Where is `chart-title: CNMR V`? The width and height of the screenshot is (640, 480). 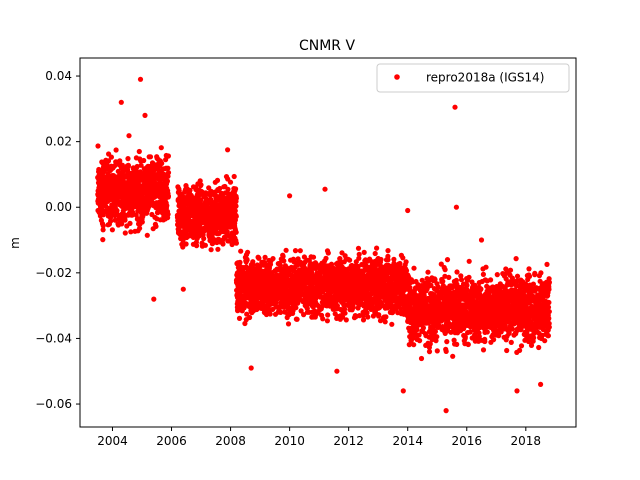 chart-title: CNMR V is located at coordinates (327, 46).